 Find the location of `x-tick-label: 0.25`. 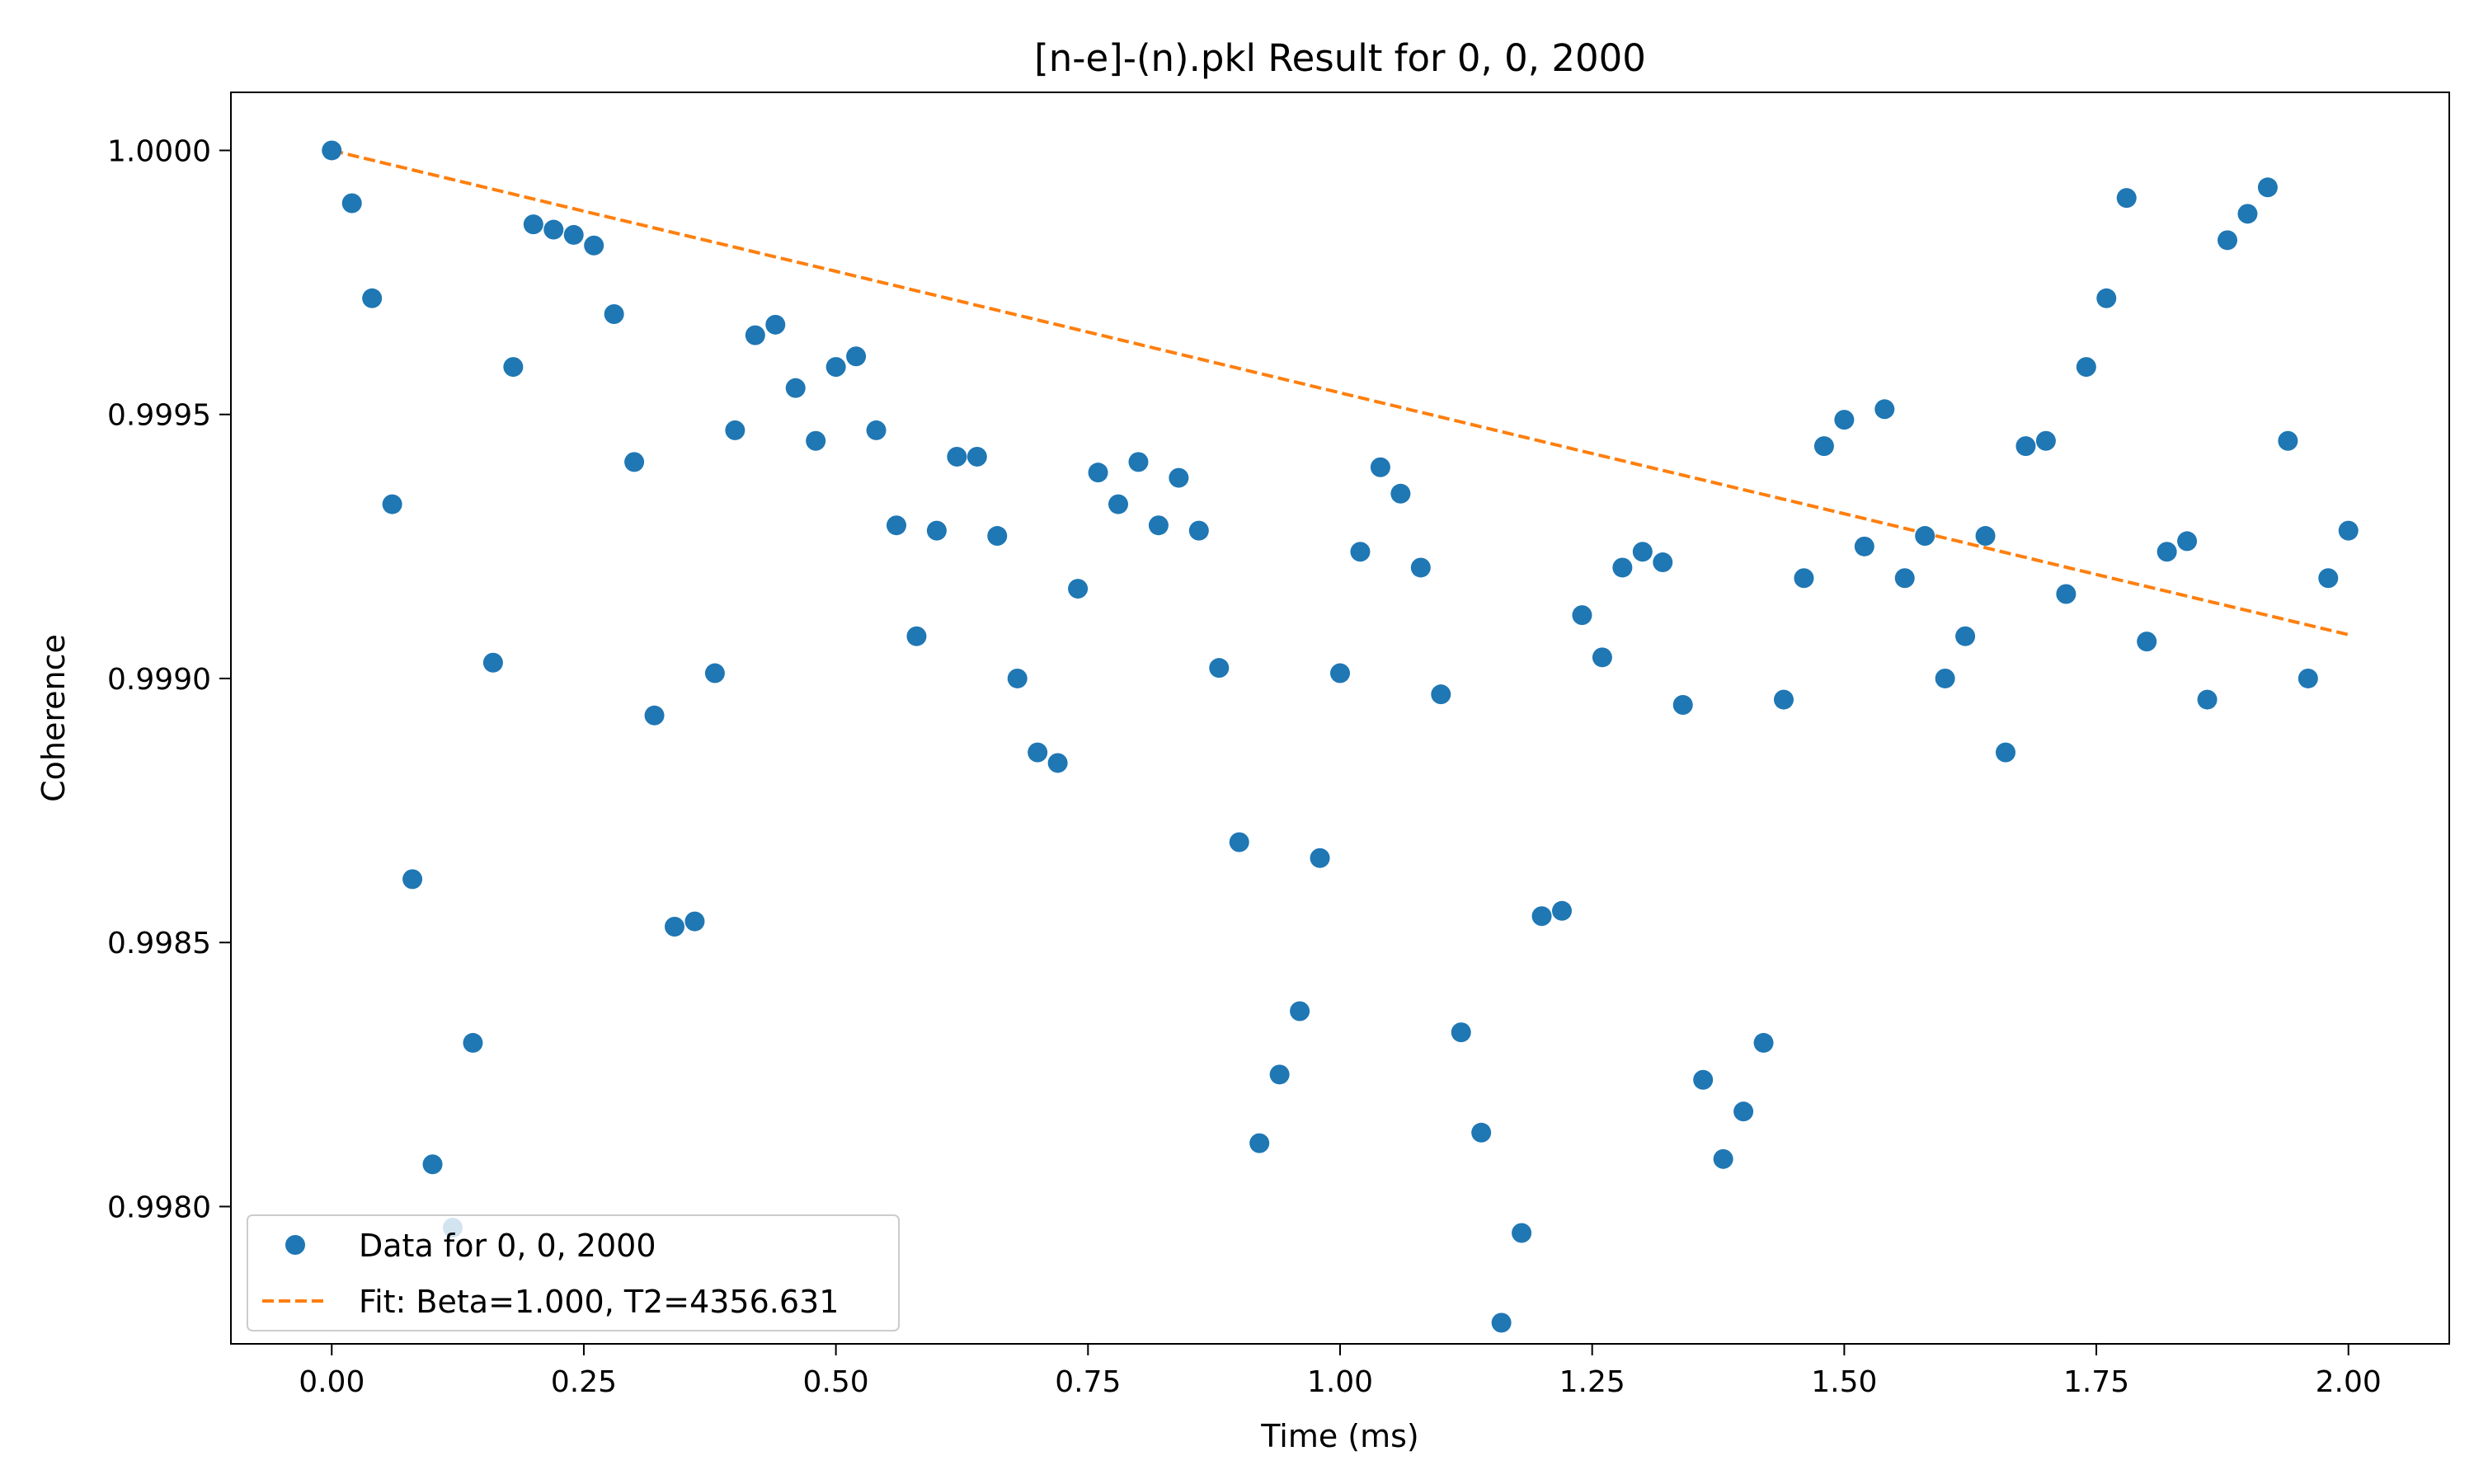

x-tick-label: 0.25 is located at coordinates (584, 1382).